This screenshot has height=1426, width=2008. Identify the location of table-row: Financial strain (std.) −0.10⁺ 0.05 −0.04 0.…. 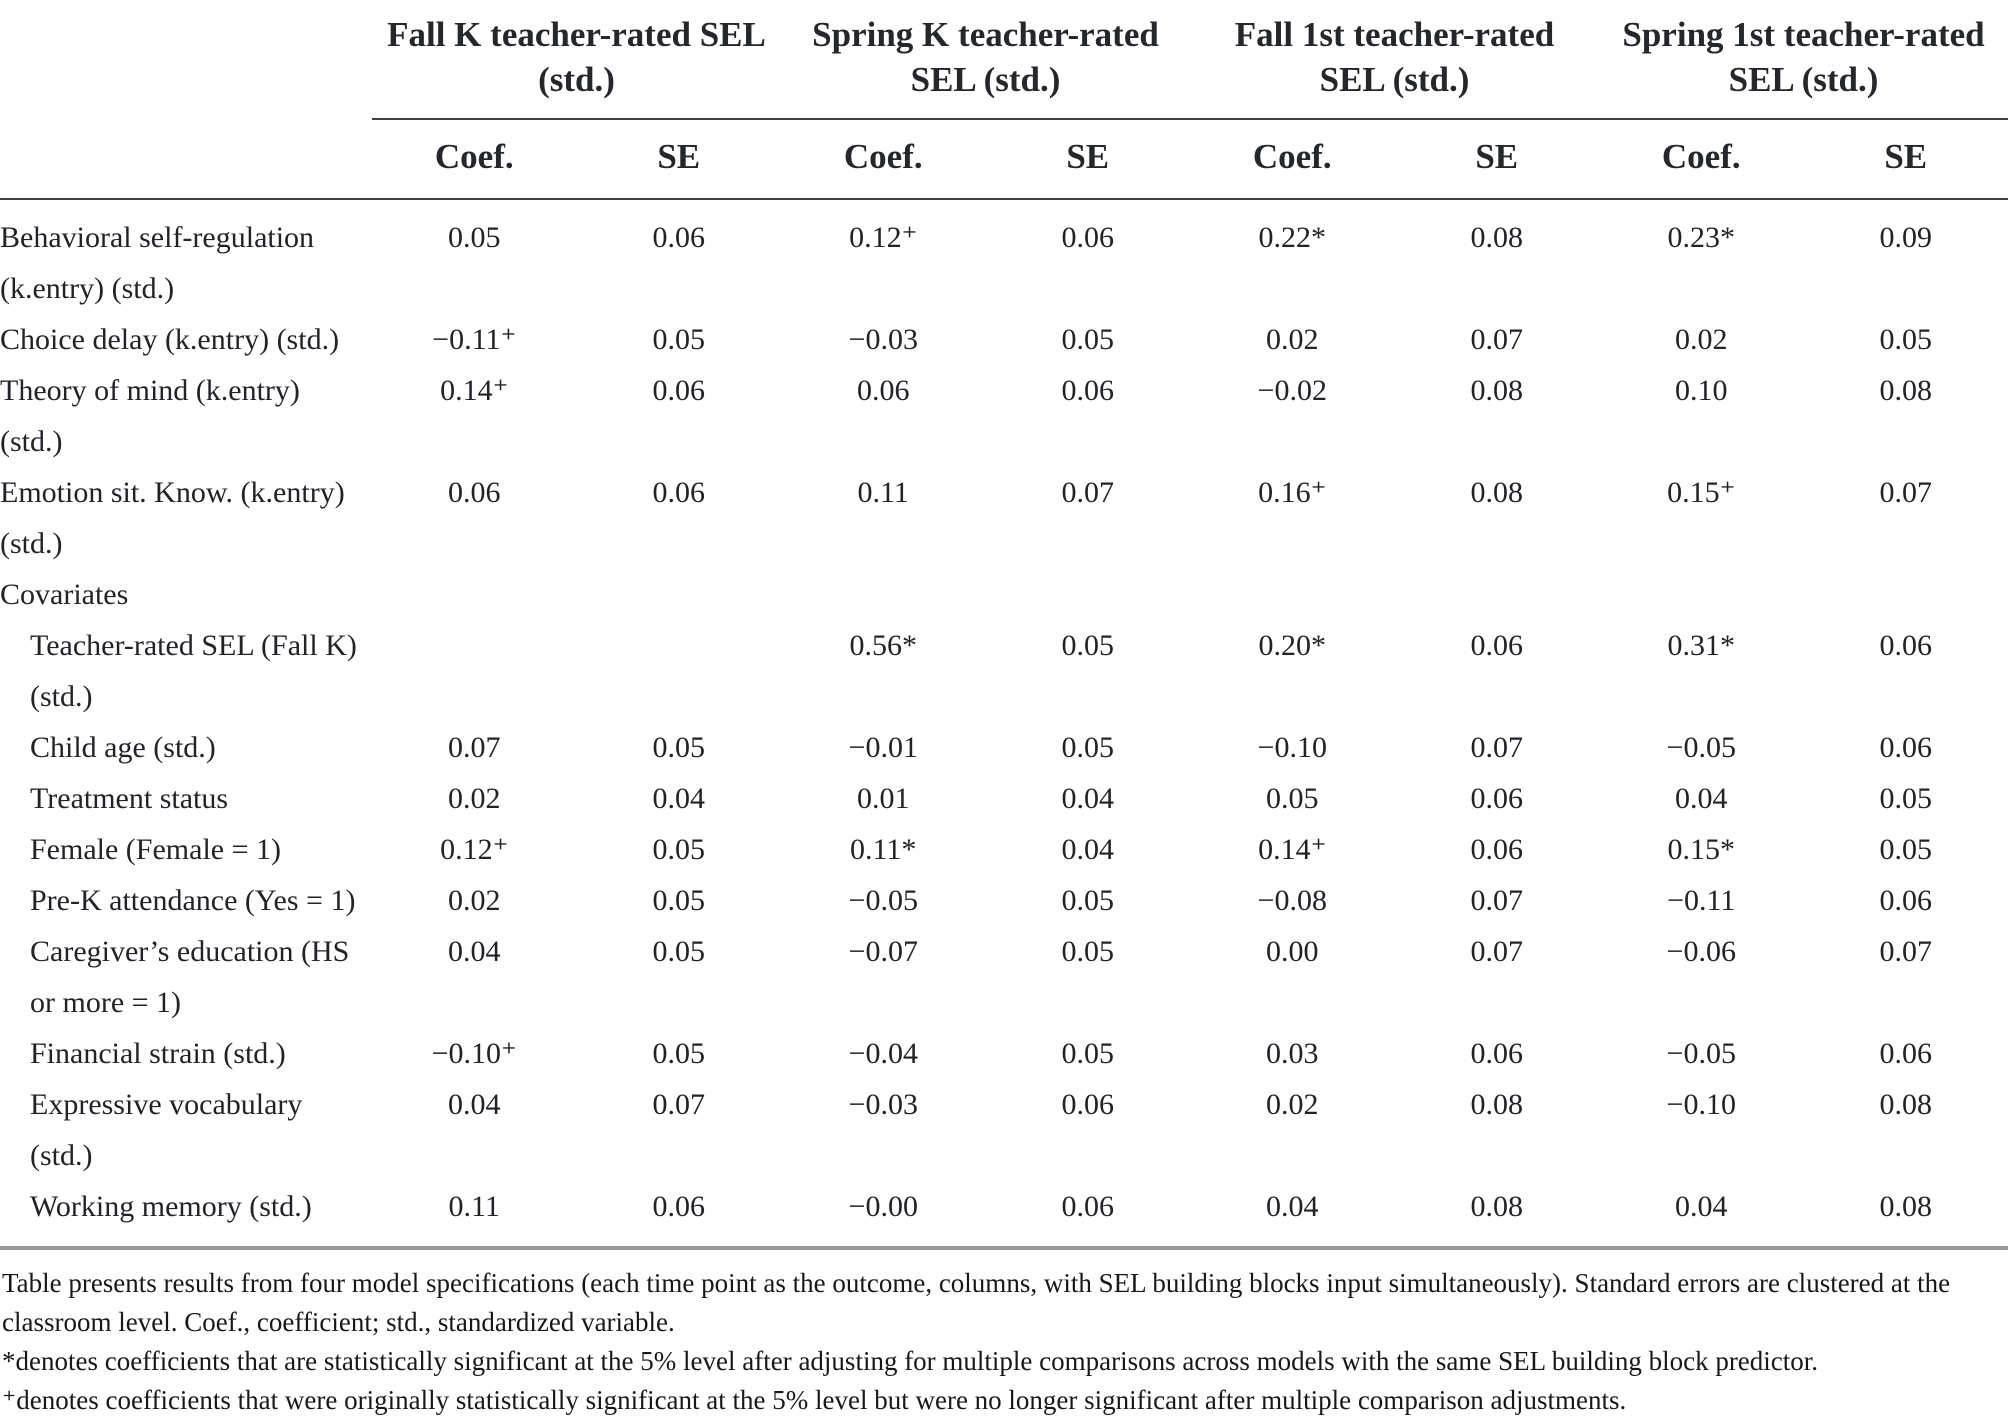
(1004, 1053).